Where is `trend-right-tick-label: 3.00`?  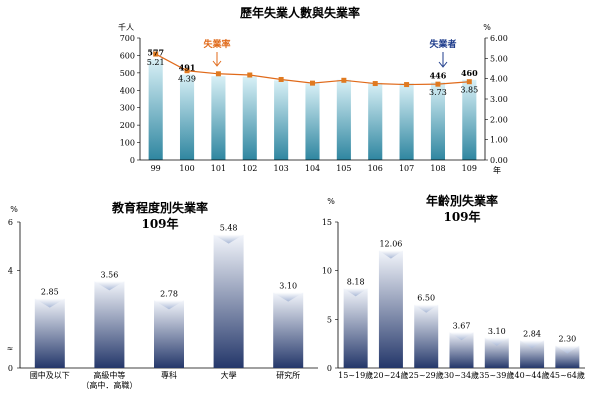
trend-right-tick-label: 3.00 is located at coordinates (499, 99).